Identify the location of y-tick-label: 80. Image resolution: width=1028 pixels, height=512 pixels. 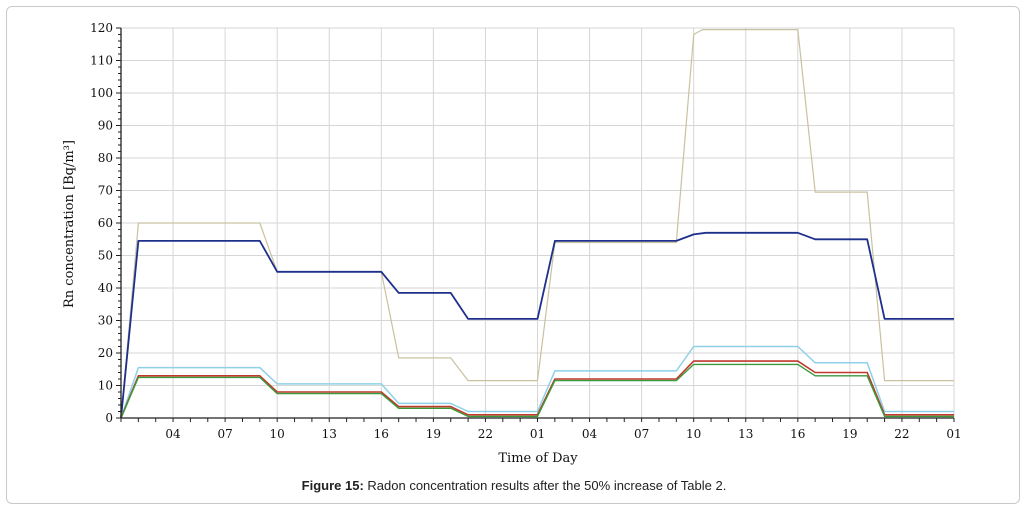
(105, 158).